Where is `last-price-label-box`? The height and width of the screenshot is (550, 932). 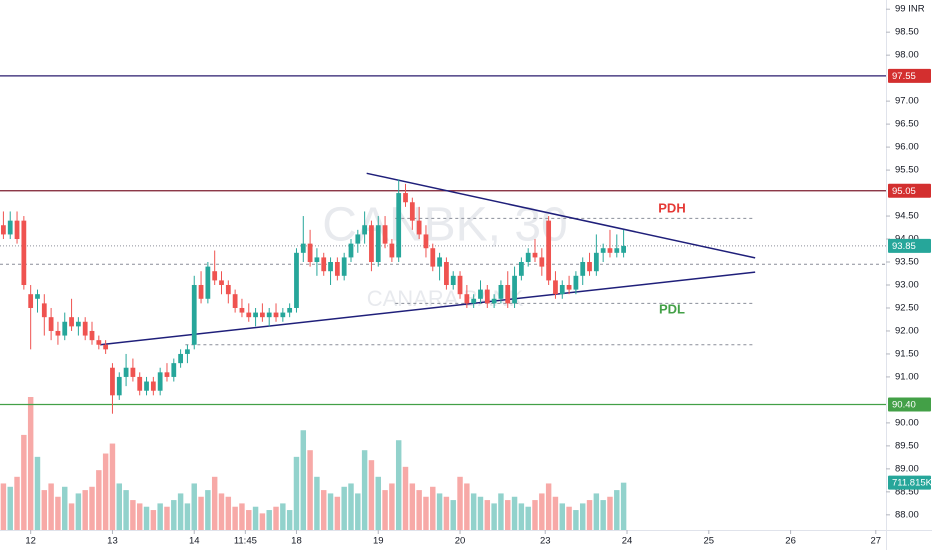
last-price-label-box is located at coordinates (909, 245).